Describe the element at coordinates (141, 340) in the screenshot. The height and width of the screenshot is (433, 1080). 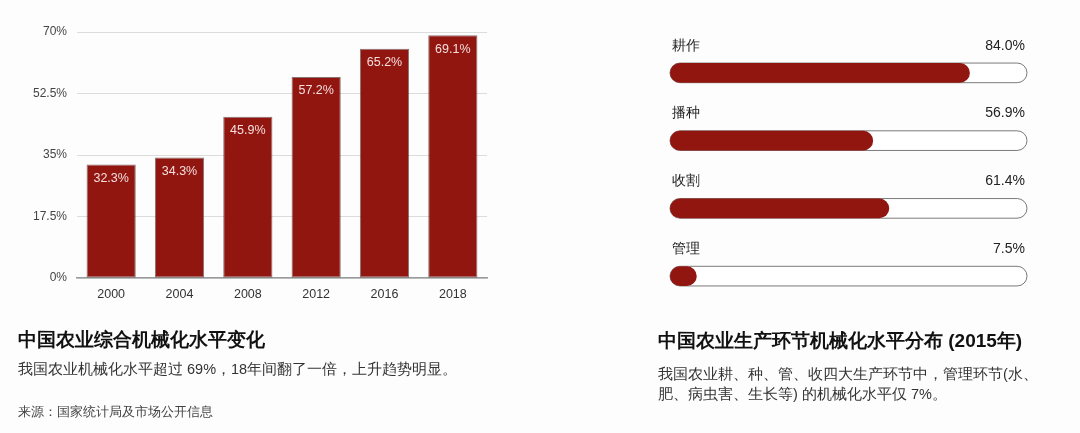
I see `text: 中国农业综合机械化水平变化` at that location.